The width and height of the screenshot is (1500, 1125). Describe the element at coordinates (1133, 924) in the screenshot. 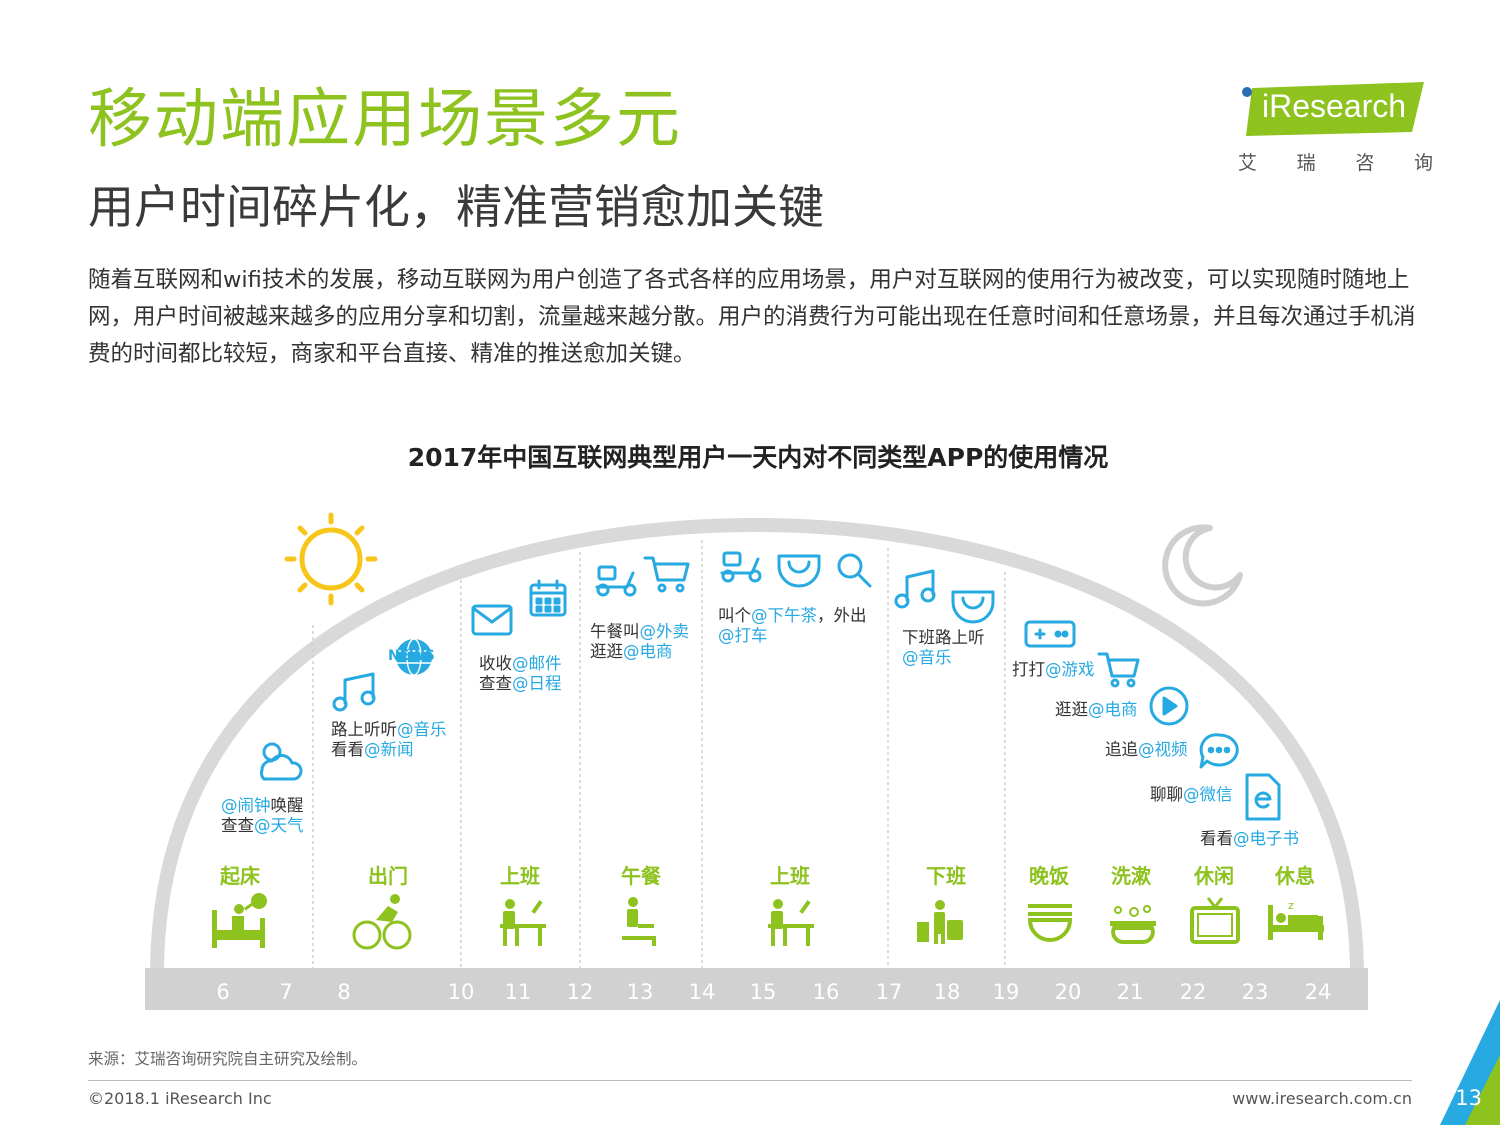

I see `bath-icon` at that location.